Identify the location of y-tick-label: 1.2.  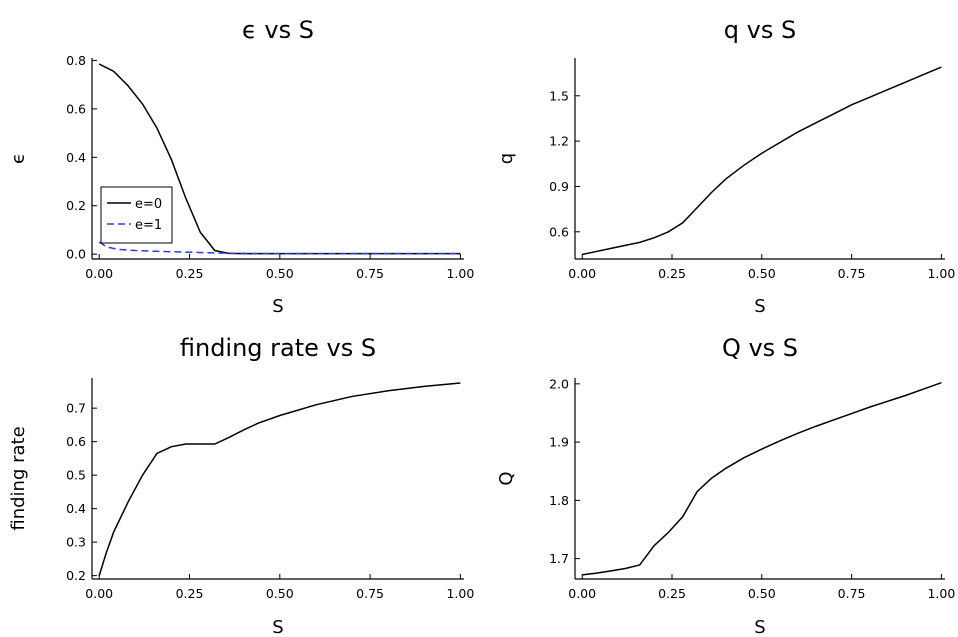
(559, 141).